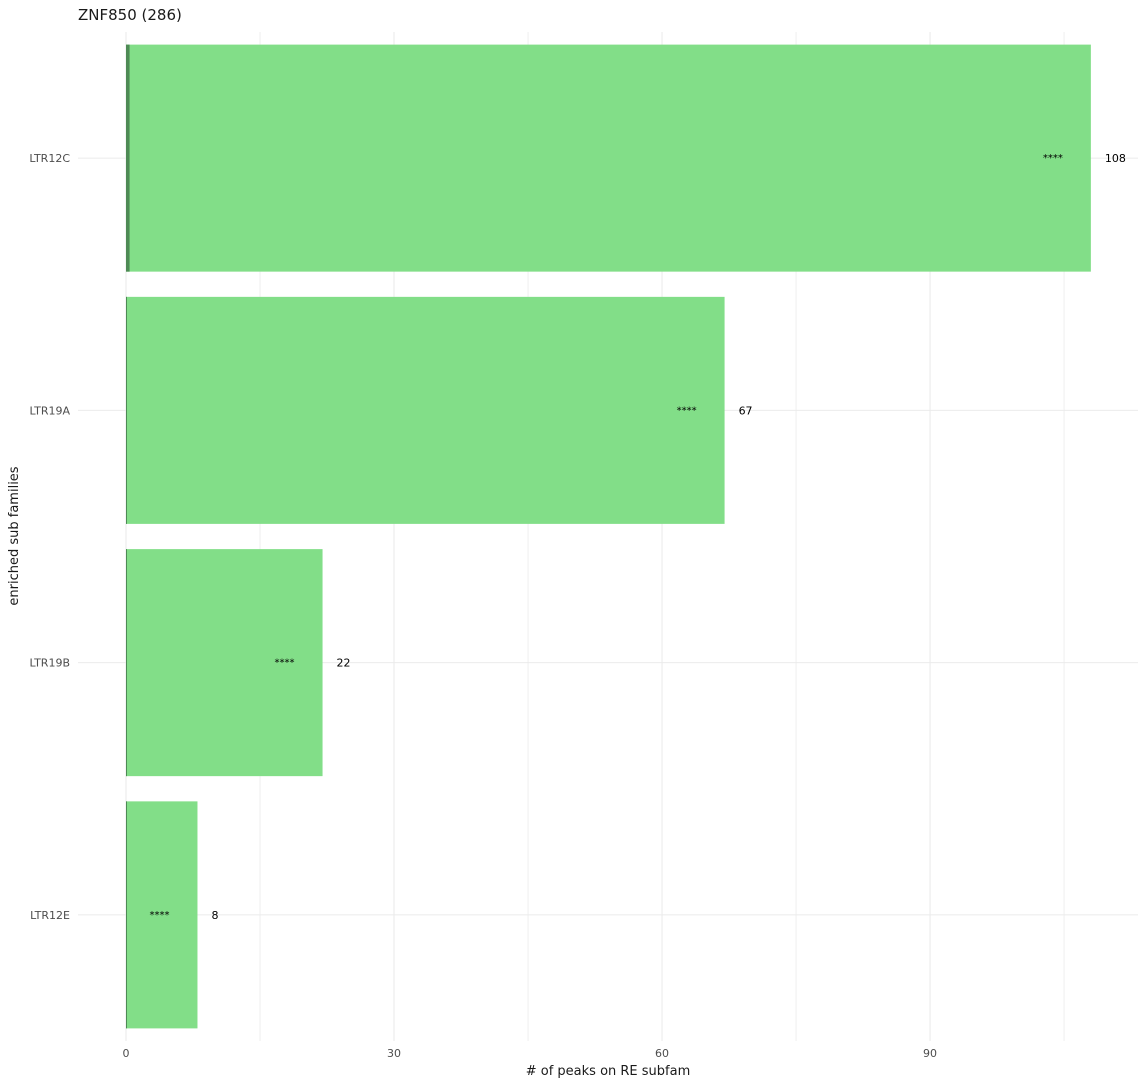  What do you see at coordinates (50, 410) in the screenshot?
I see `y-tick-label: LTR19A` at bounding box center [50, 410].